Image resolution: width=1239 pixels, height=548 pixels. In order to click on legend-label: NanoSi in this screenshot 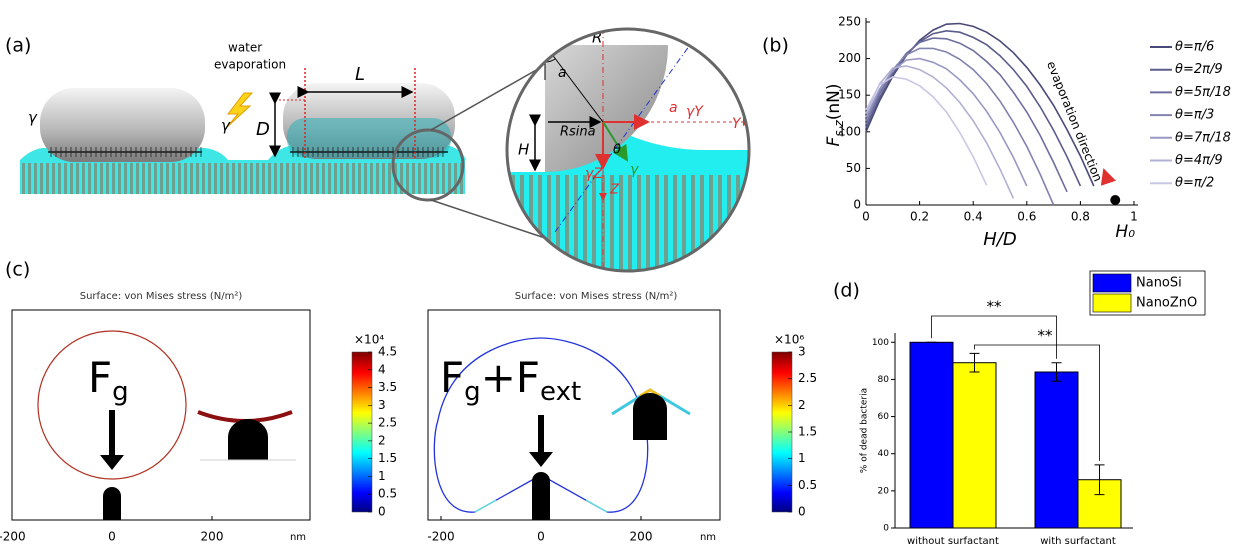, I will do `click(1159, 283)`.